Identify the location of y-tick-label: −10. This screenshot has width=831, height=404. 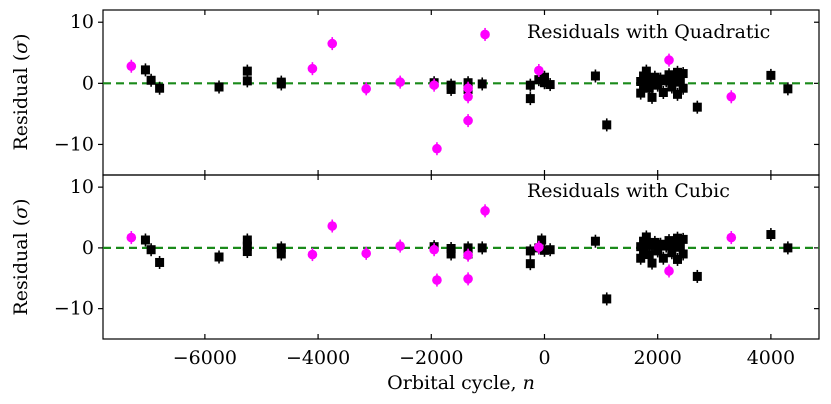
(74, 144).